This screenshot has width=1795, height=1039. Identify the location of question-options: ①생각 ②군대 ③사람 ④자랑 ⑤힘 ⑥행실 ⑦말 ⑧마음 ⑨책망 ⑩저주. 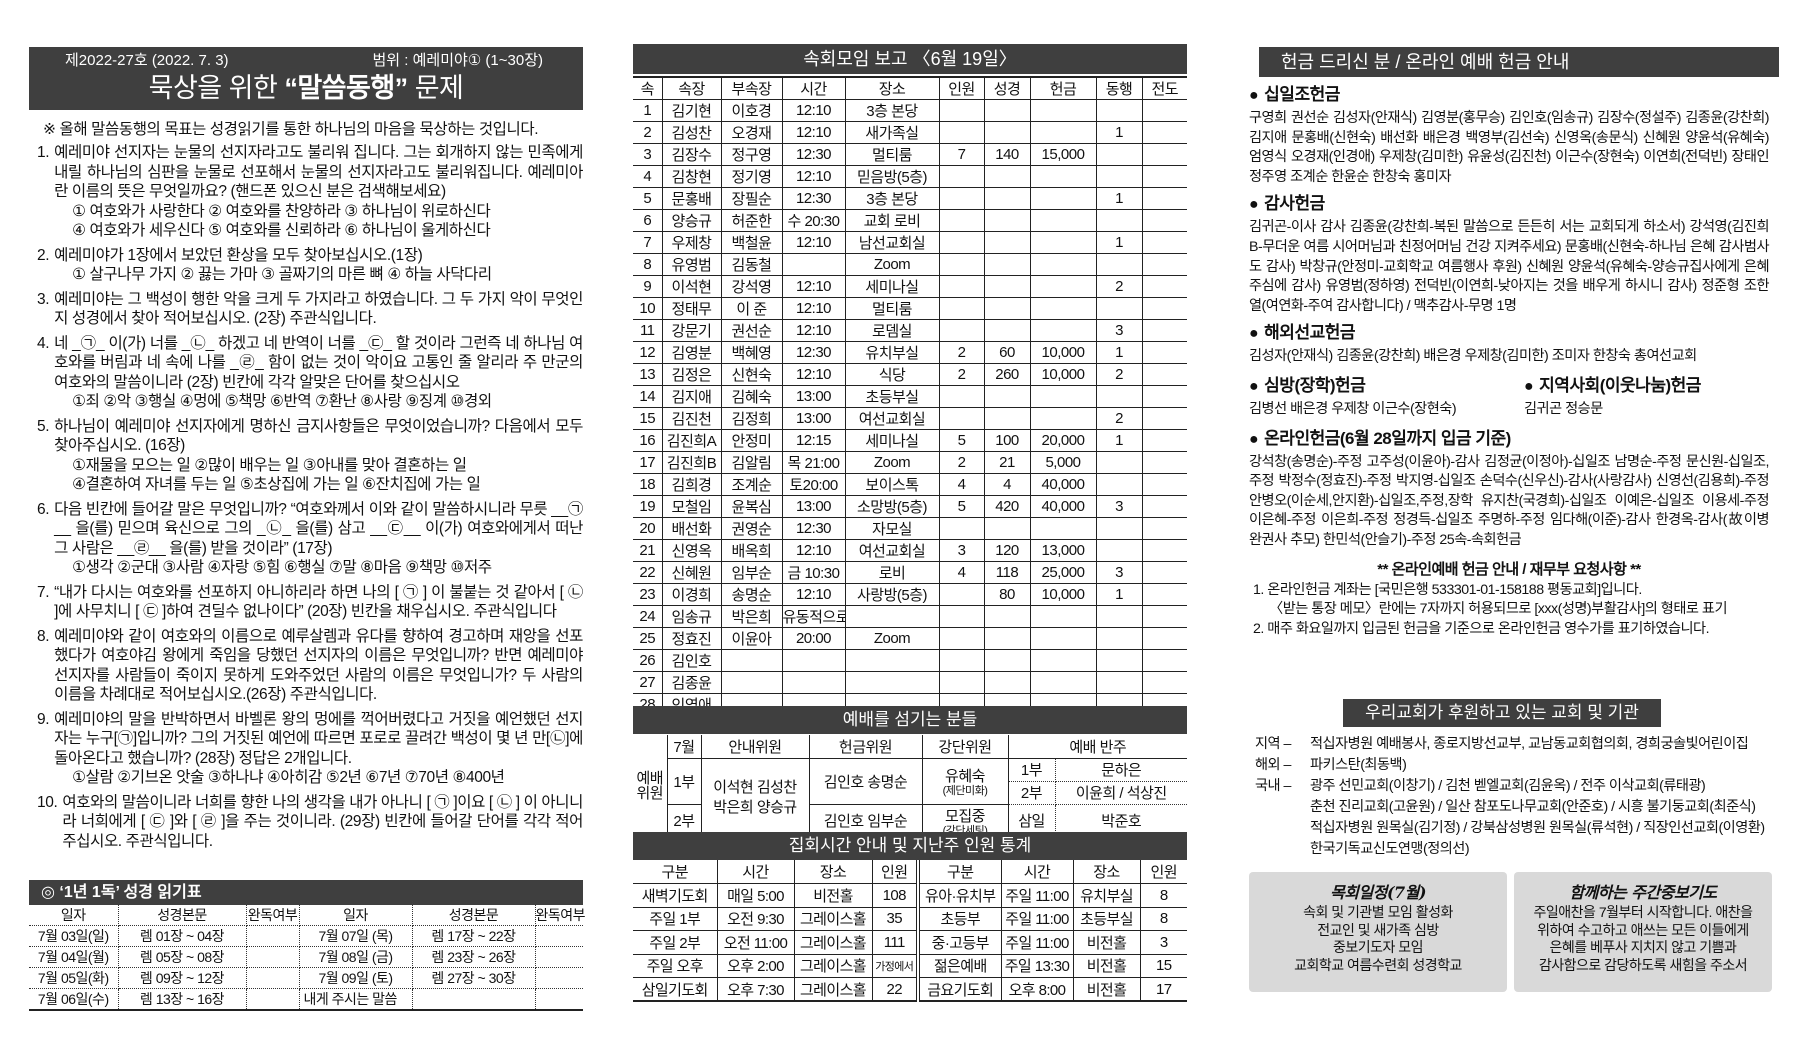
(282, 567).